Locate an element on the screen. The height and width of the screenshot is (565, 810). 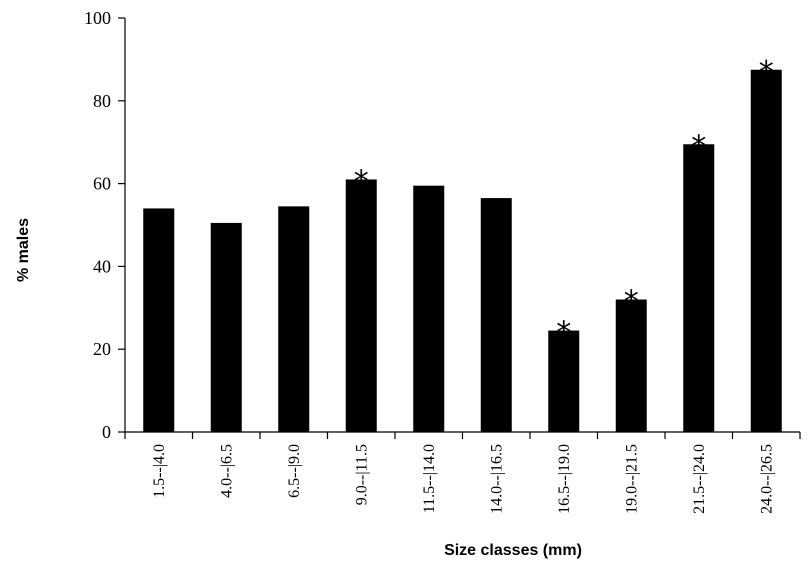
y-tick-label: 80 is located at coordinates (102, 101).